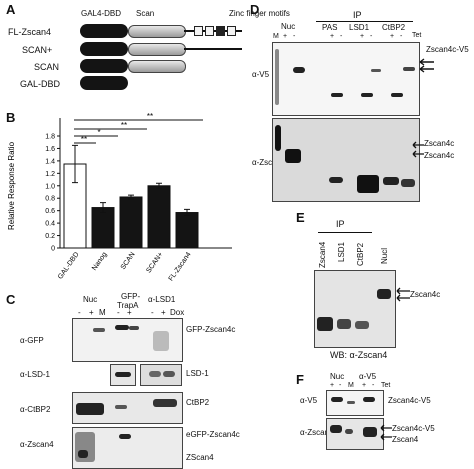 The image size is (474, 469). What do you see at coordinates (127, 340) in the screenshot?
I see `blot-gfp` at bounding box center [127, 340].